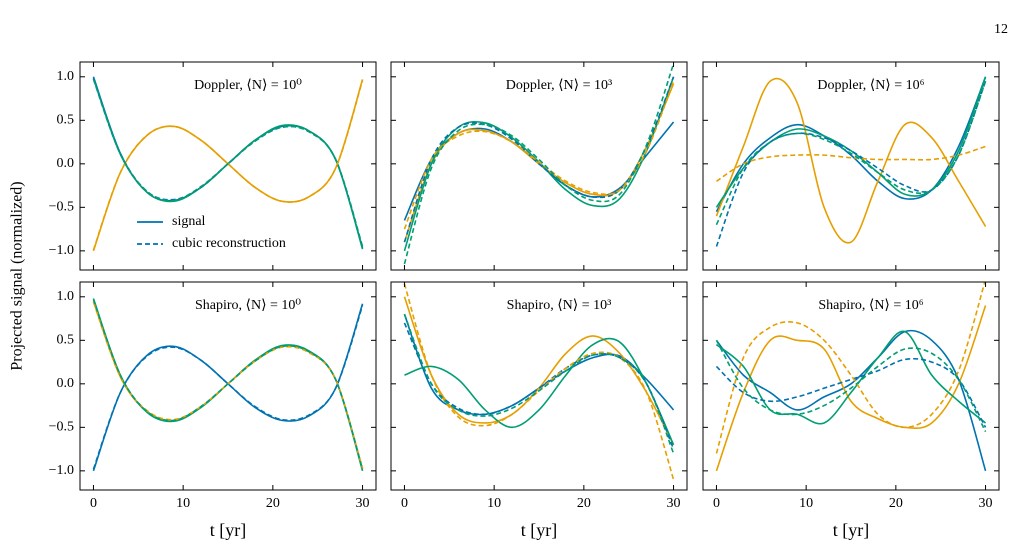 The image size is (1016, 553). What do you see at coordinates (870, 85) in the screenshot?
I see `panel-title: Doppler, ⟨N⟩ = 10⁶` at bounding box center [870, 85].